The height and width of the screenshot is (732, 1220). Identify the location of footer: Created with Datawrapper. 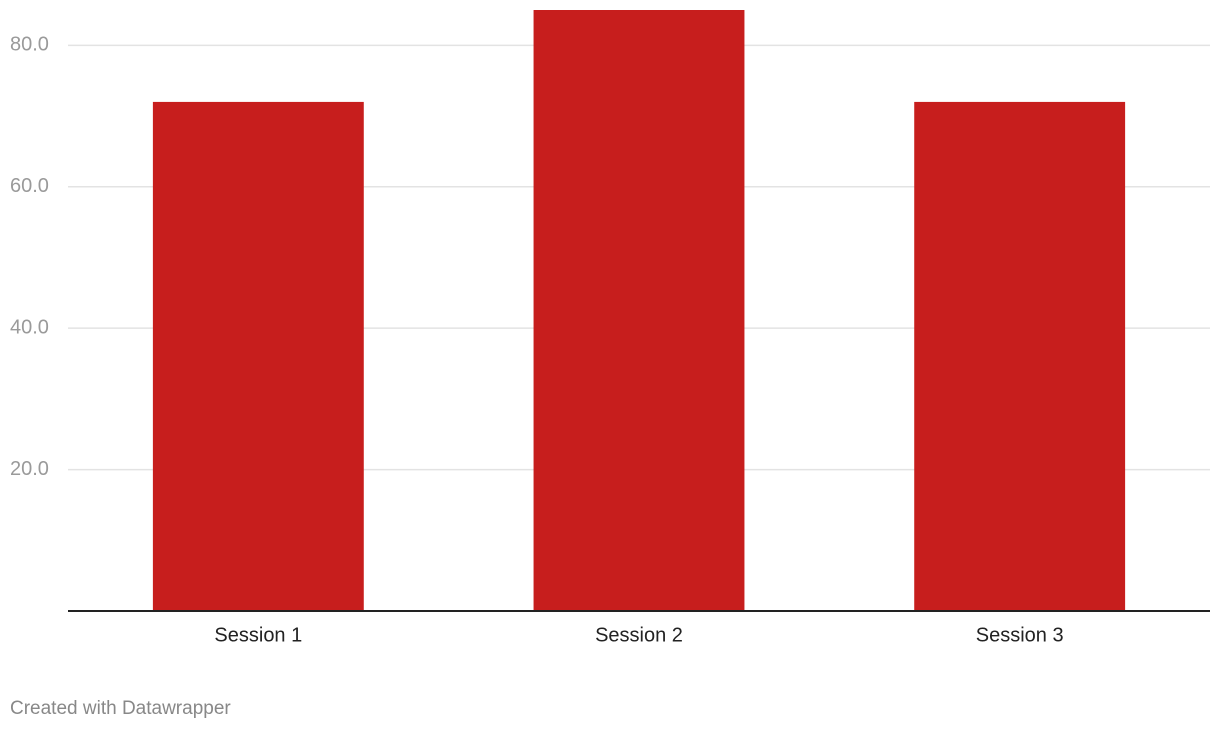
(120, 708).